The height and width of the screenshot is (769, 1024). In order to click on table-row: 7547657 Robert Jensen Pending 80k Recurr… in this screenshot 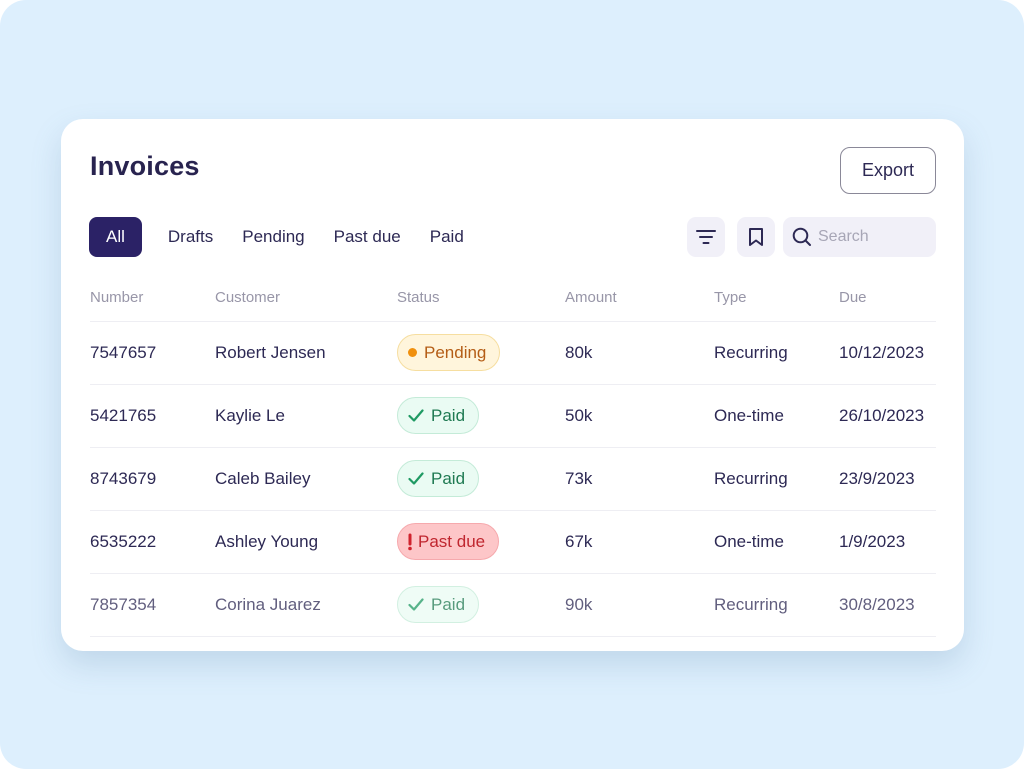, I will do `click(513, 353)`.